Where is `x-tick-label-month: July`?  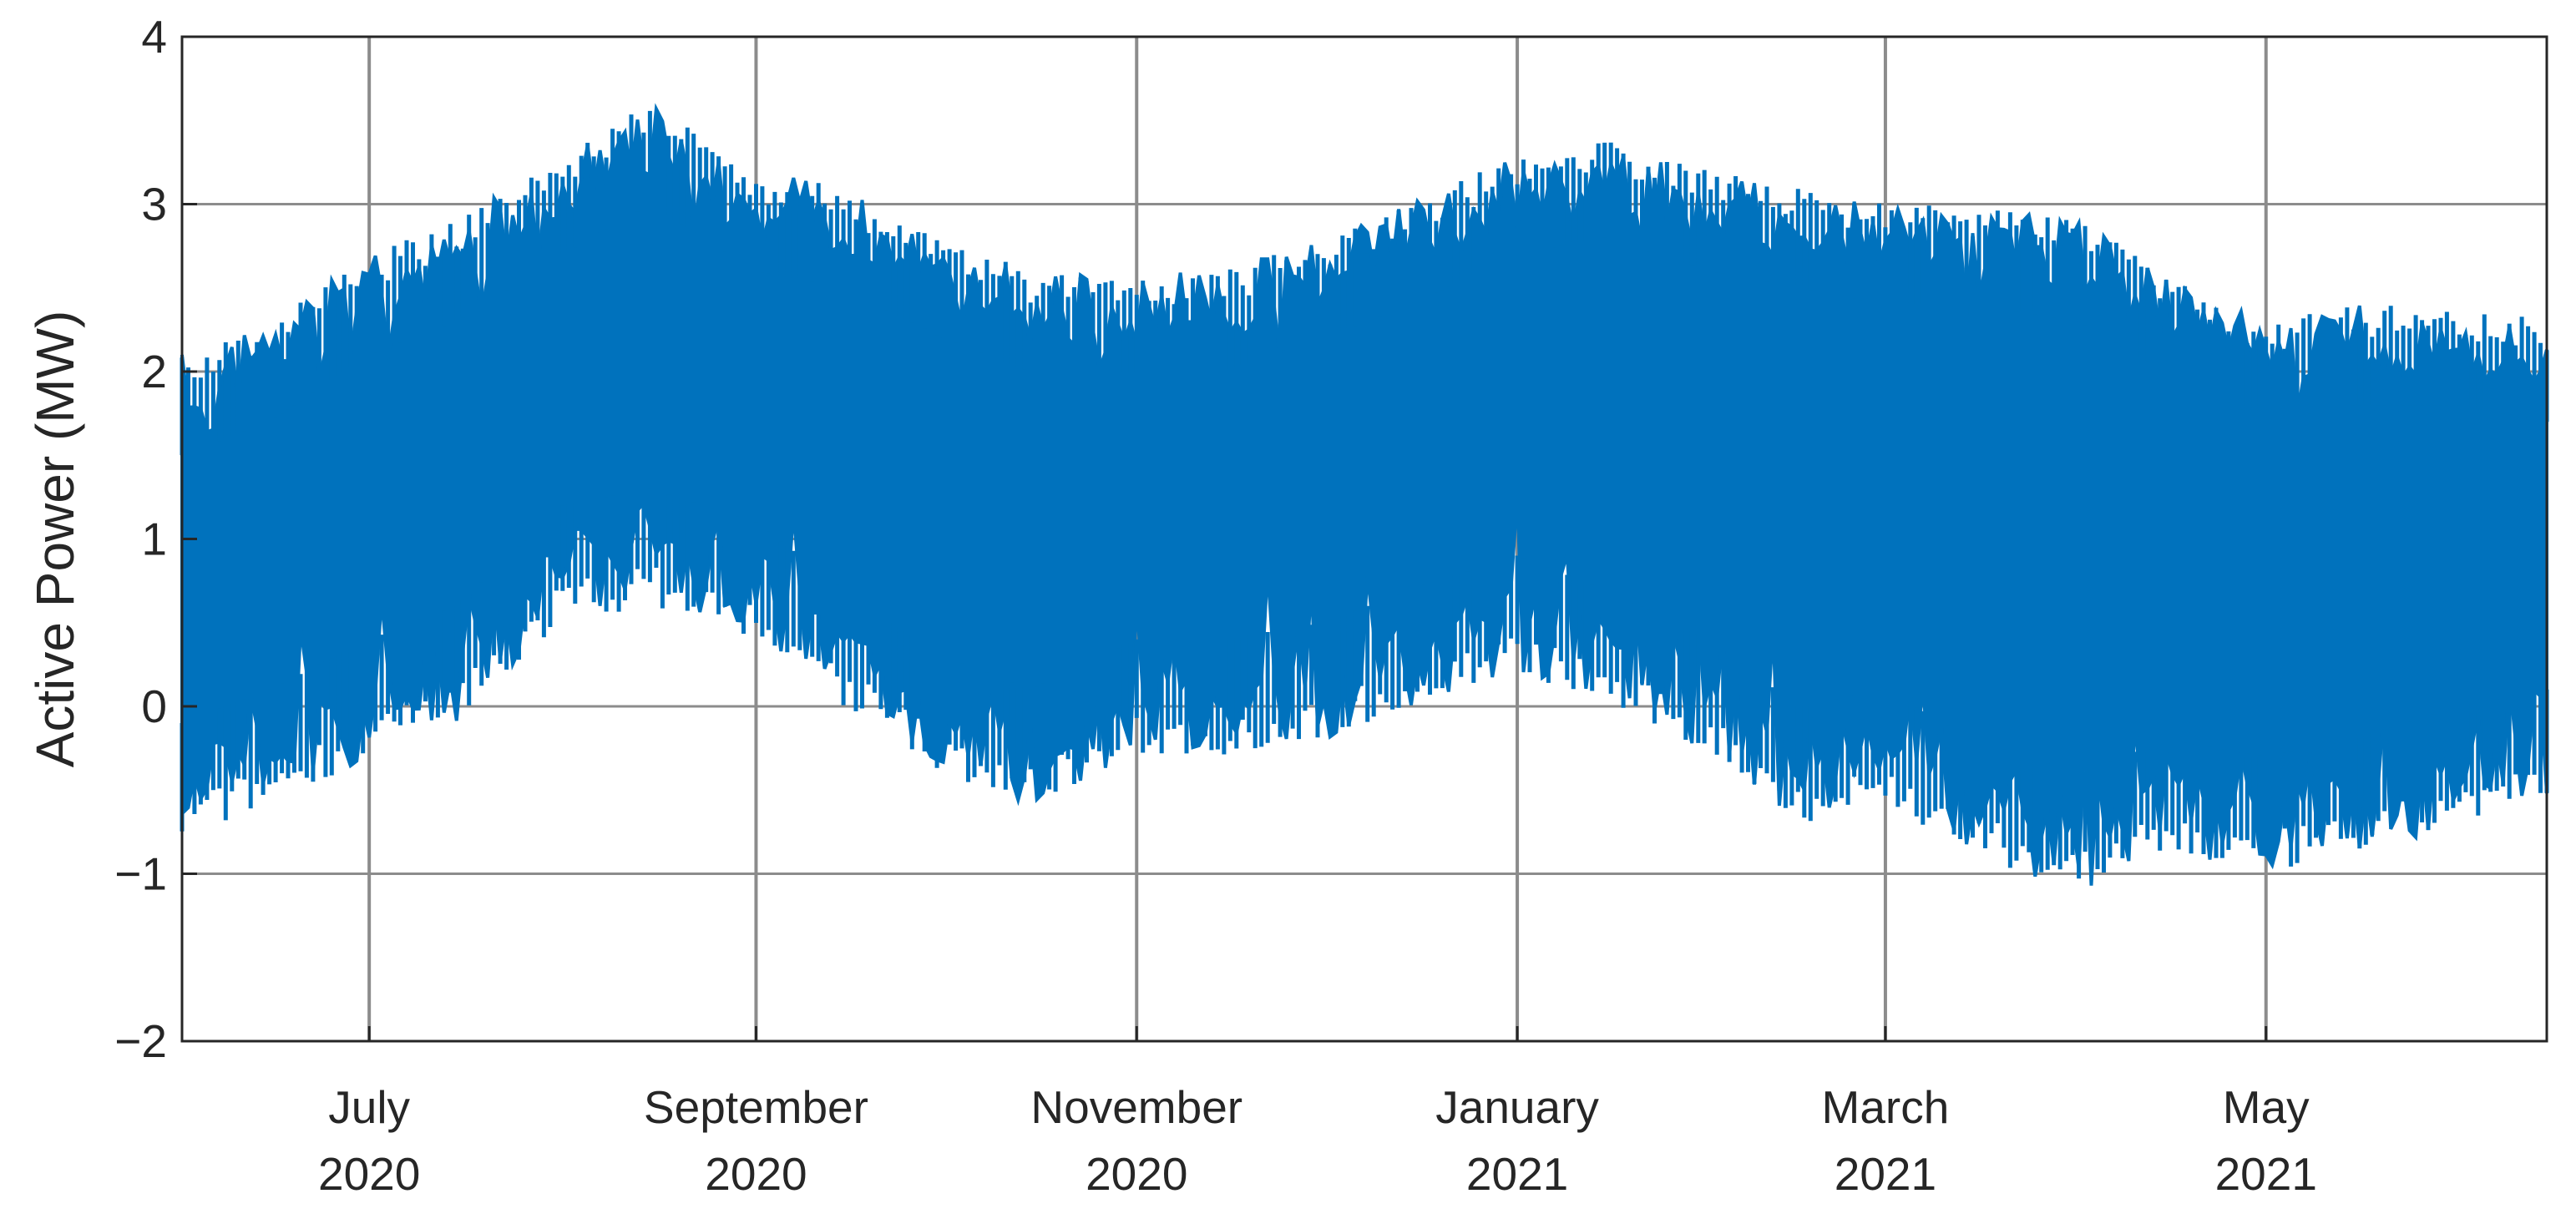 x-tick-label-month: July is located at coordinates (369, 1107).